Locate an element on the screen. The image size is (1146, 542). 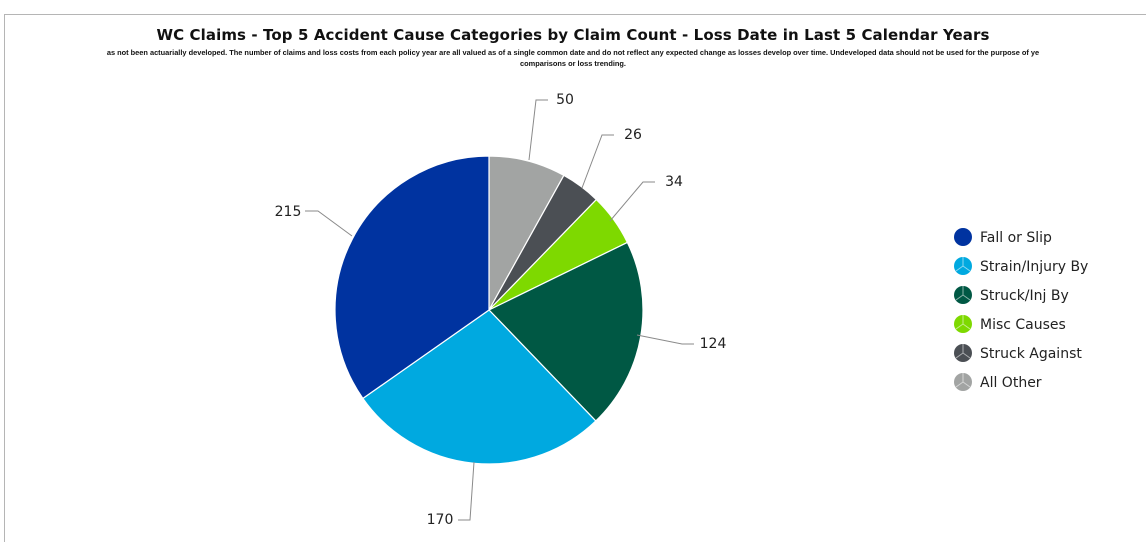
legend-label: All Other is located at coordinates (1011, 383).